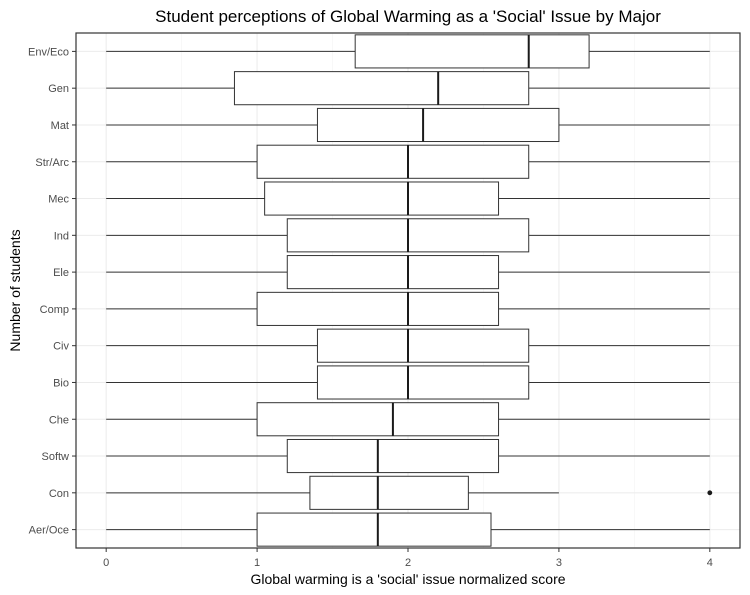  I want to click on box-group-str-arc, so click(408, 161).